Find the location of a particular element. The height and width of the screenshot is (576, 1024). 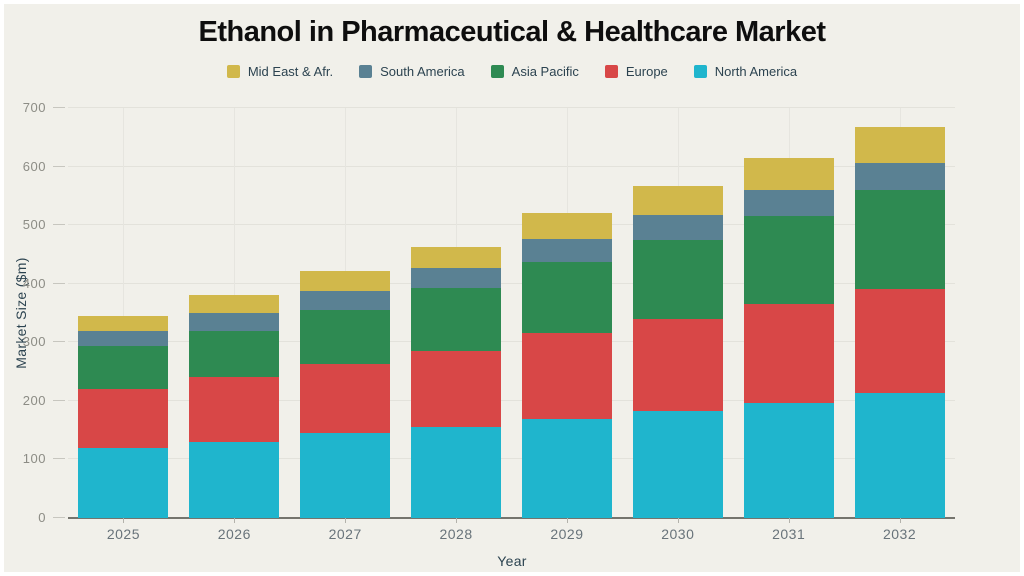

y-tick-label: 100 is located at coordinates (34, 459).